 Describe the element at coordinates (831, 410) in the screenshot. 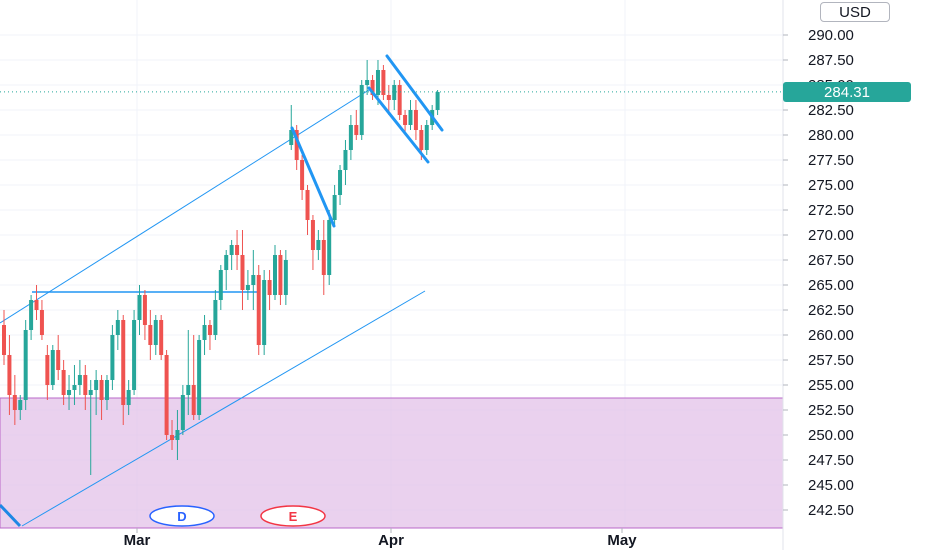

I see `price-tick-label: 252.50` at that location.